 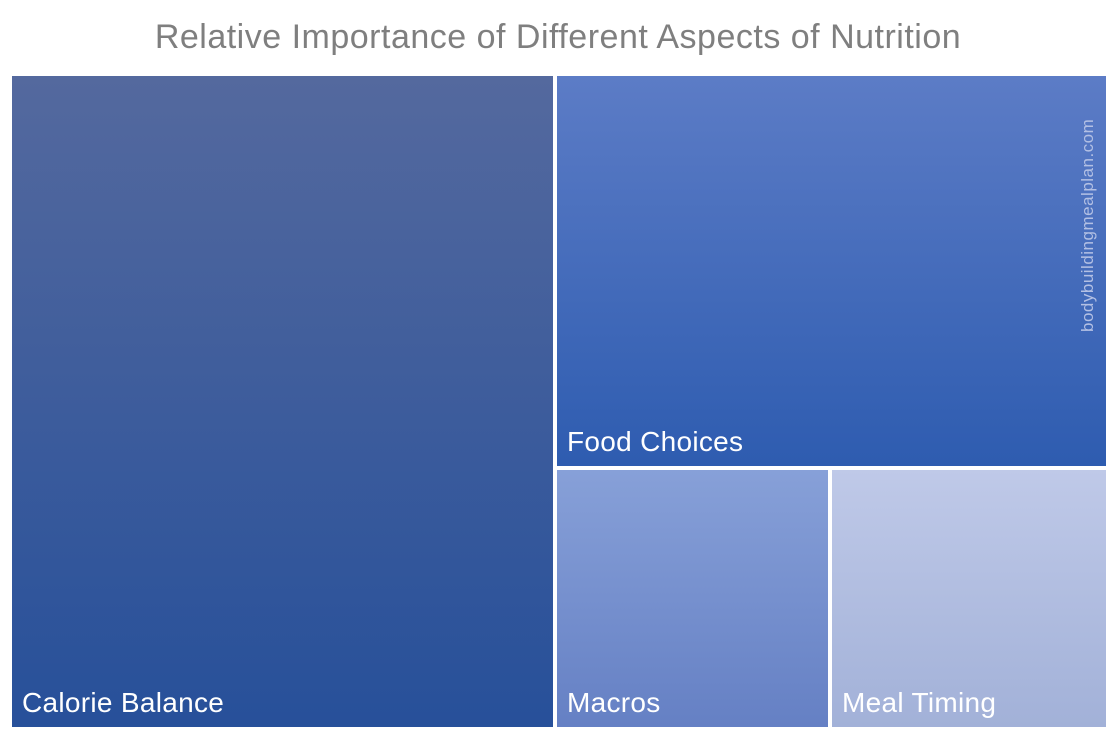 What do you see at coordinates (1087, 225) in the screenshot?
I see `watermark-text: bodybuildingmealplan.com` at bounding box center [1087, 225].